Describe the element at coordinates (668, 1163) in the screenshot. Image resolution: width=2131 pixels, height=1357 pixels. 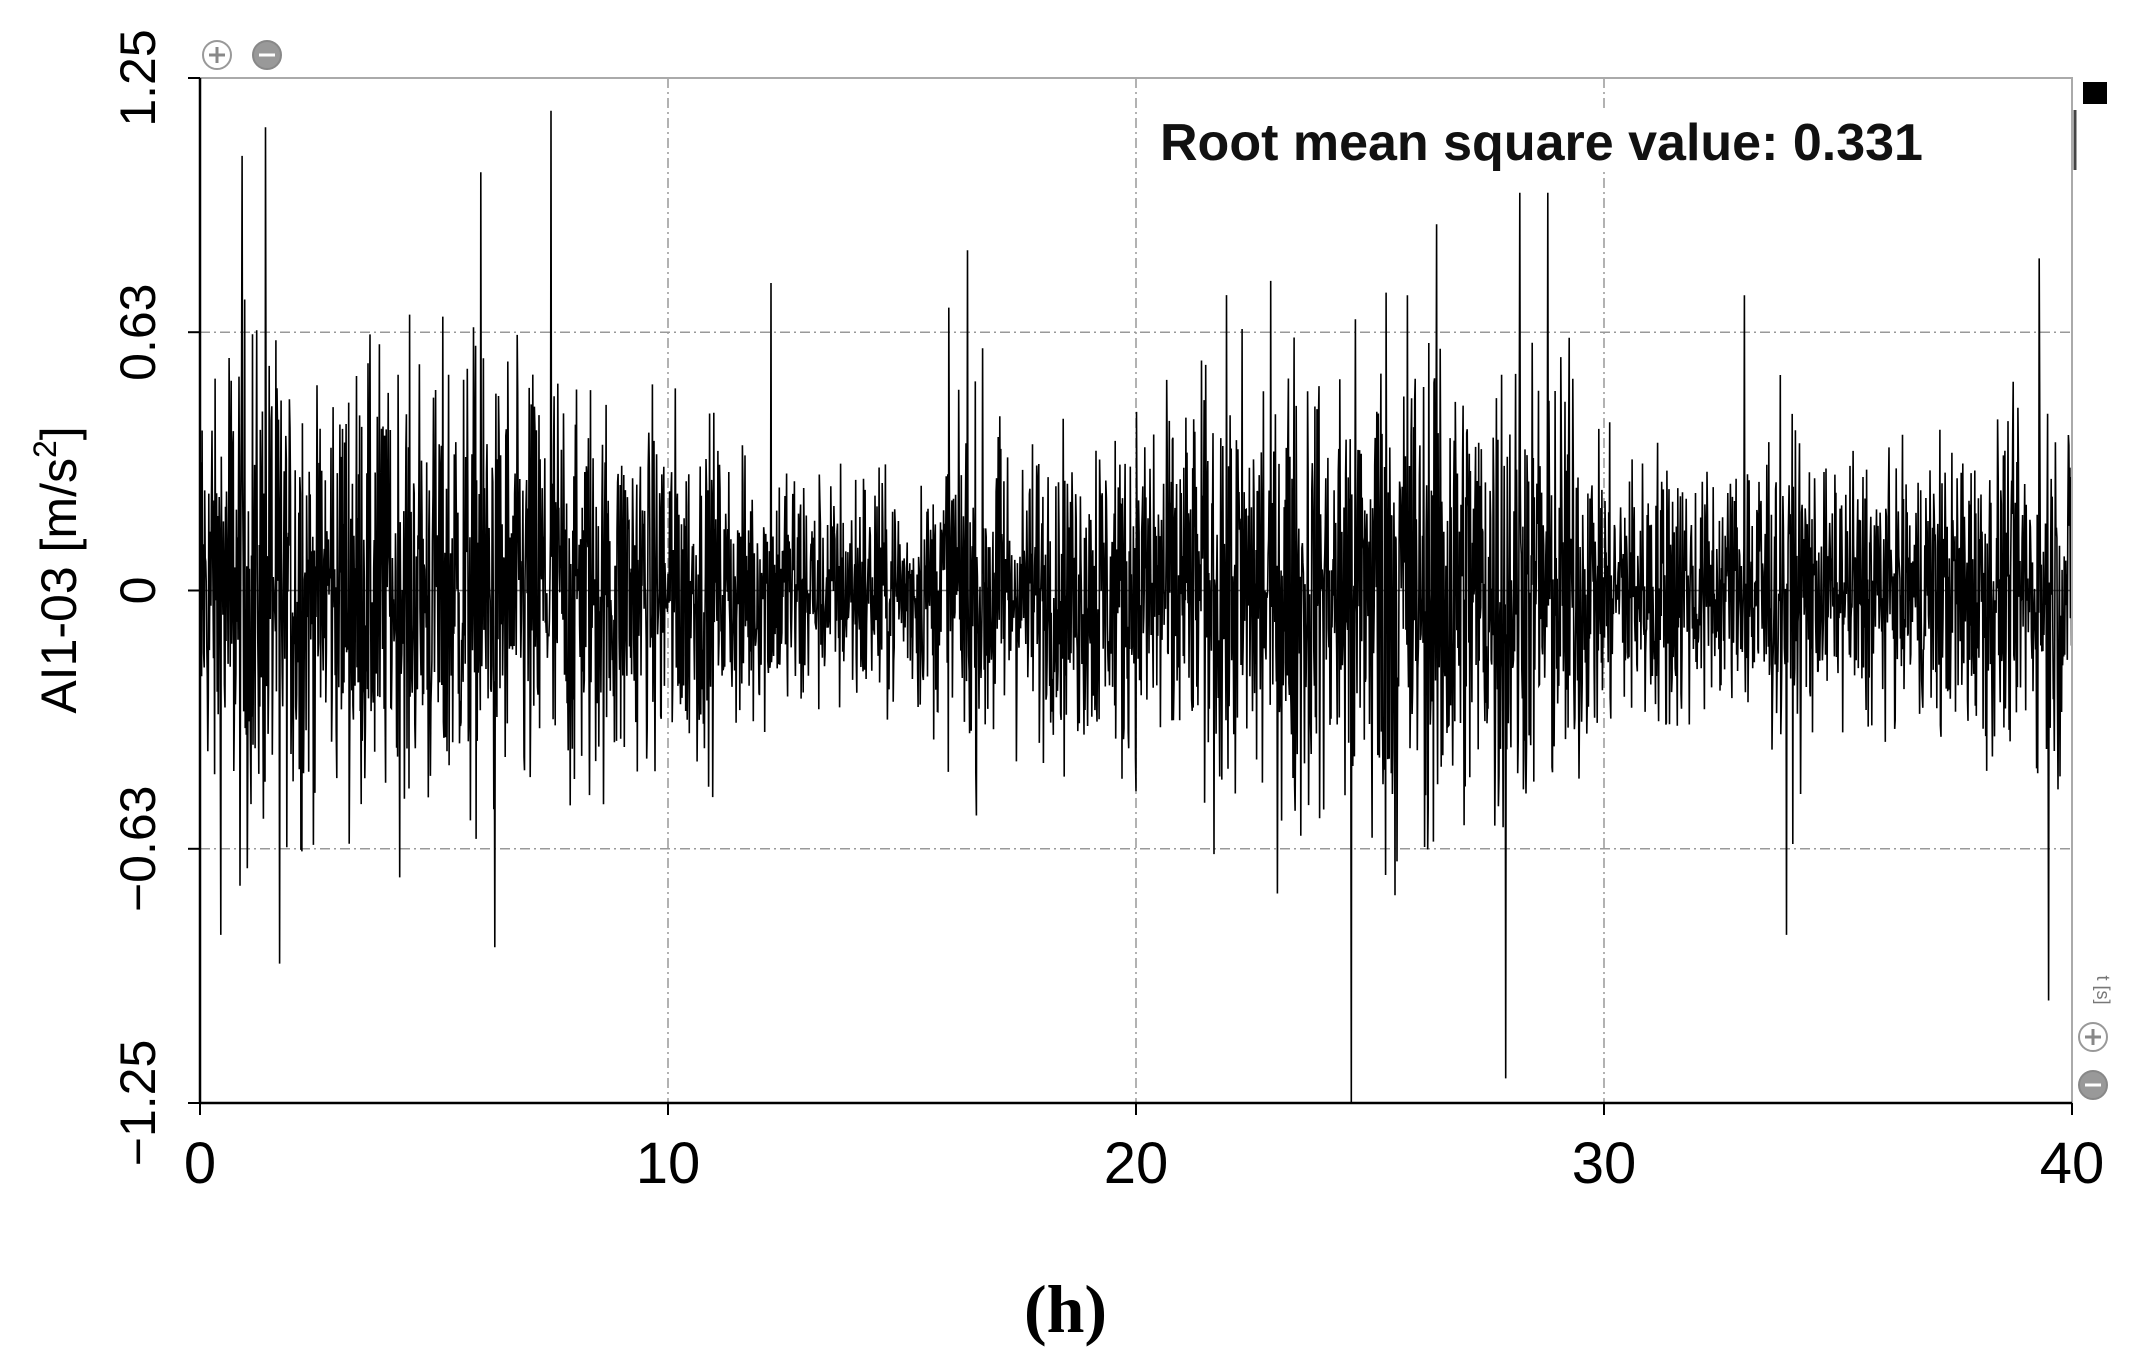
I see `x-tick-label: 10` at that location.